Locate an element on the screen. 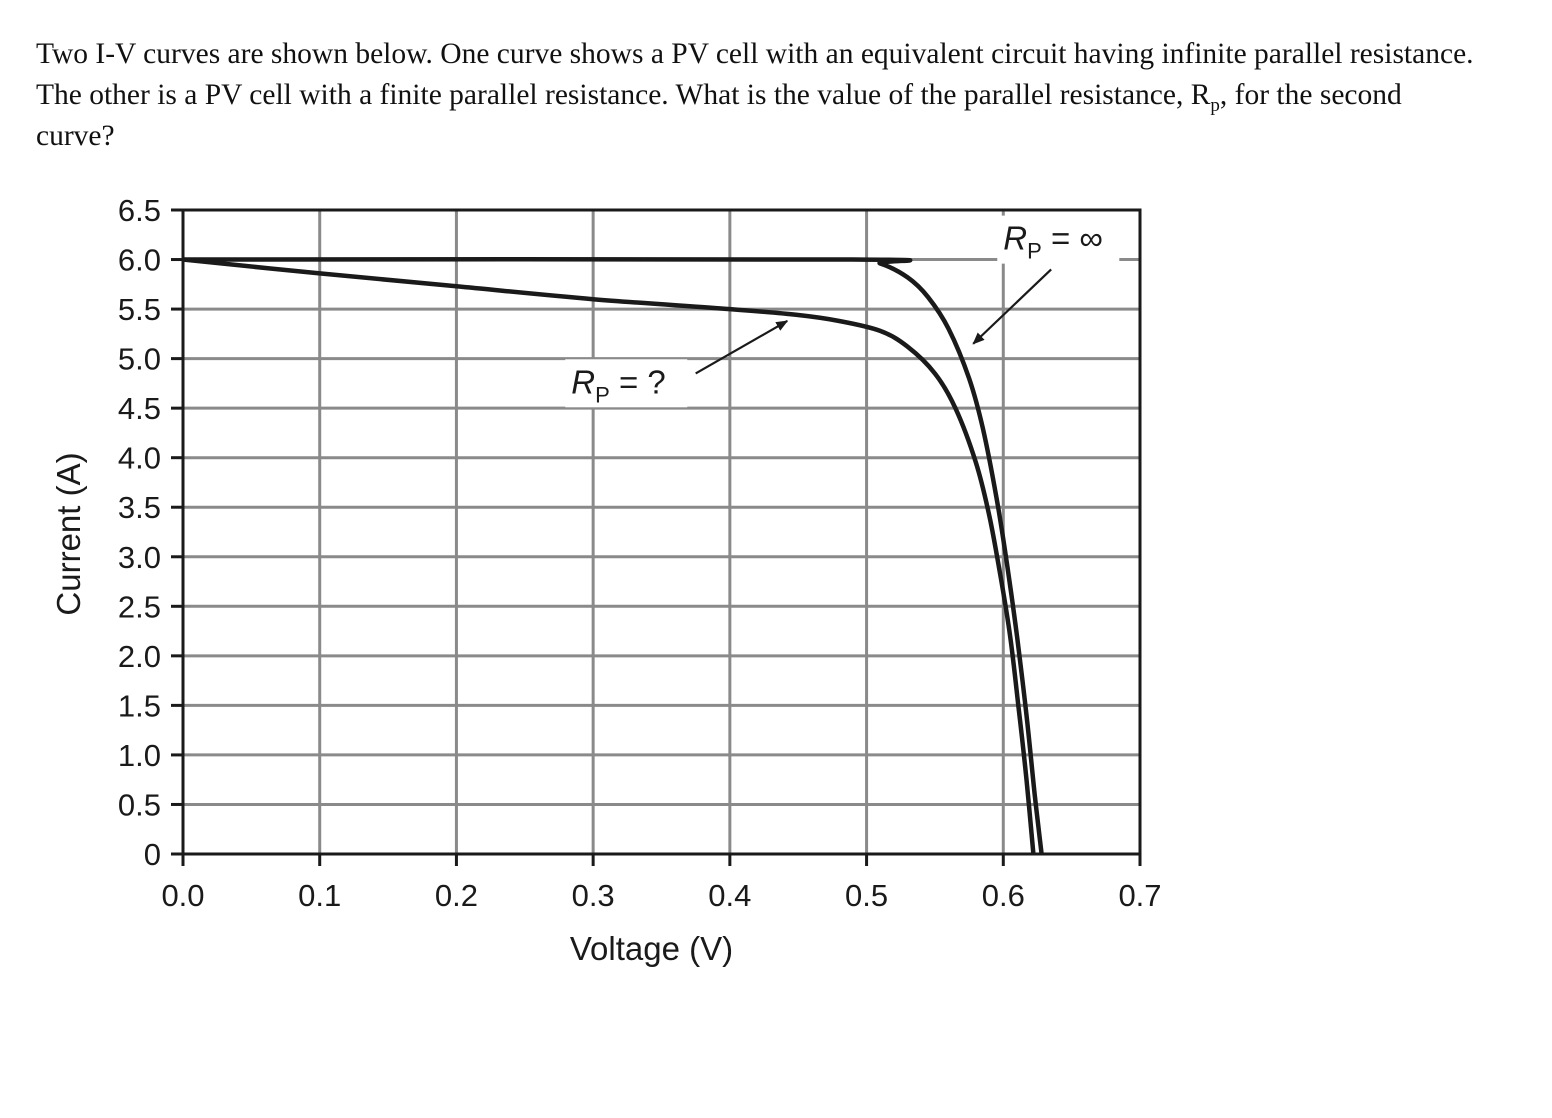  y-tick-label: 1.0 is located at coordinates (139, 755).